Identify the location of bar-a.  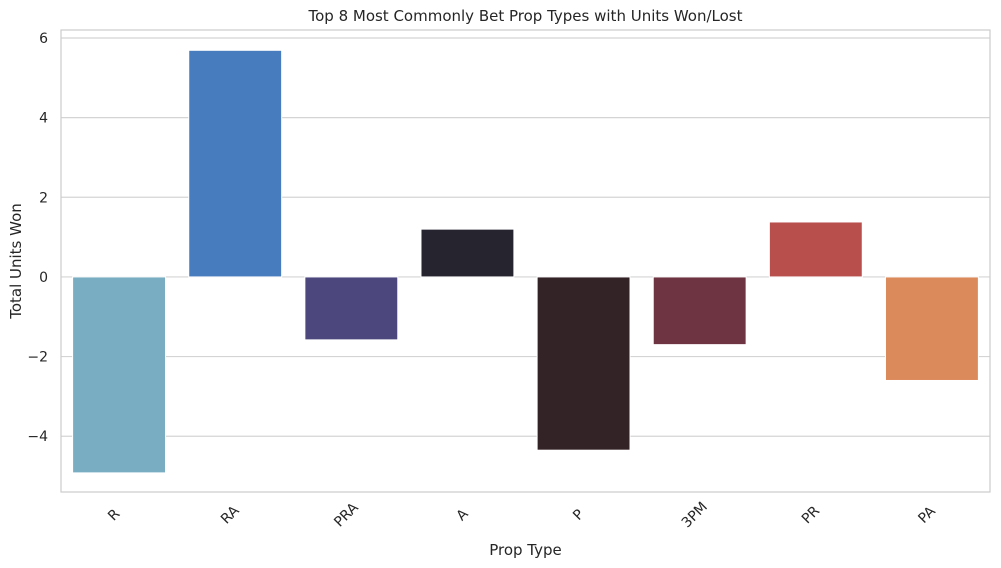
(467, 253).